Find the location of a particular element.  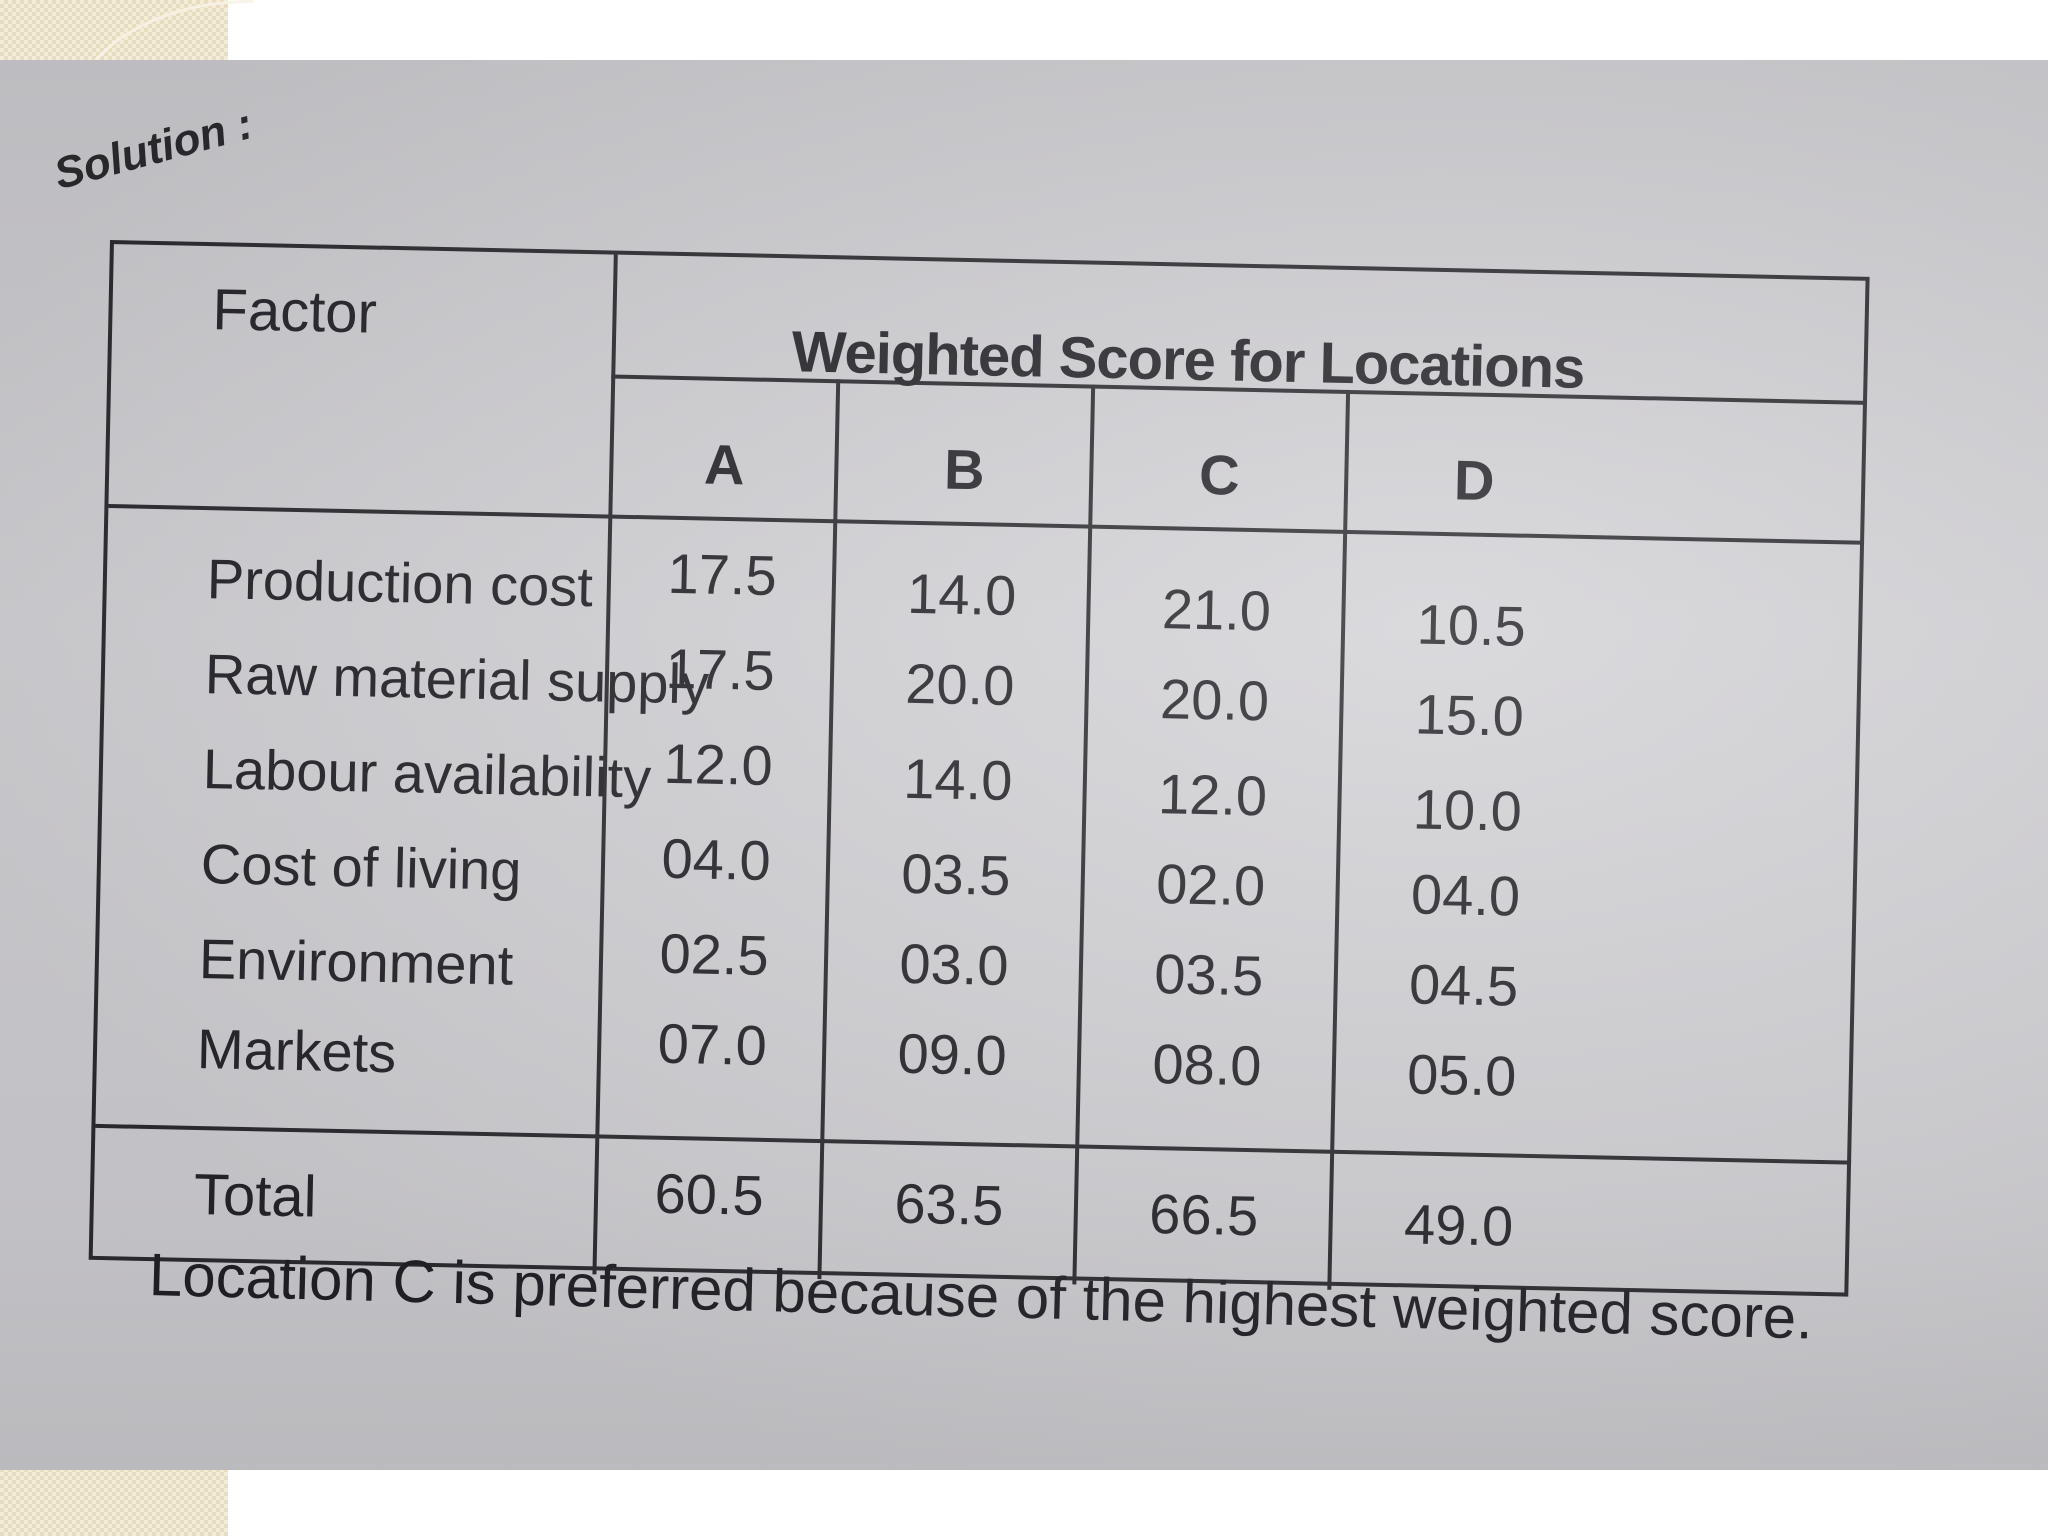

column-header-b: B is located at coordinates (964, 469).